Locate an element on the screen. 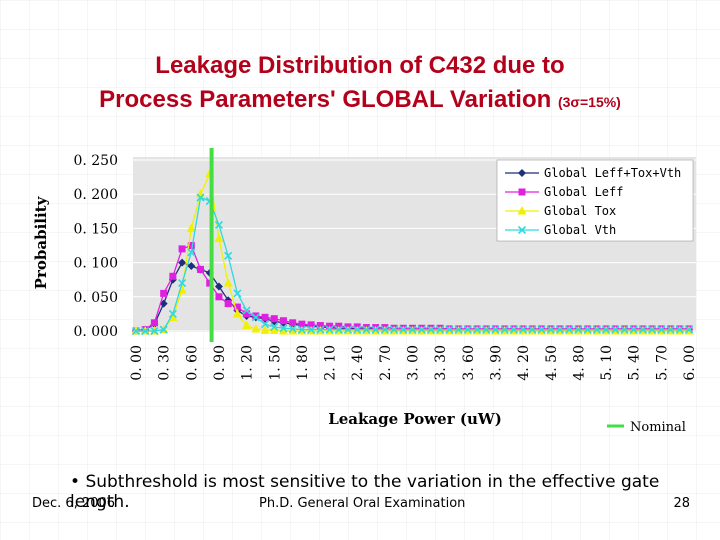 The width and height of the screenshot is (720, 540). x-axis-label: Leakage Power (uW) is located at coordinates (415, 419).